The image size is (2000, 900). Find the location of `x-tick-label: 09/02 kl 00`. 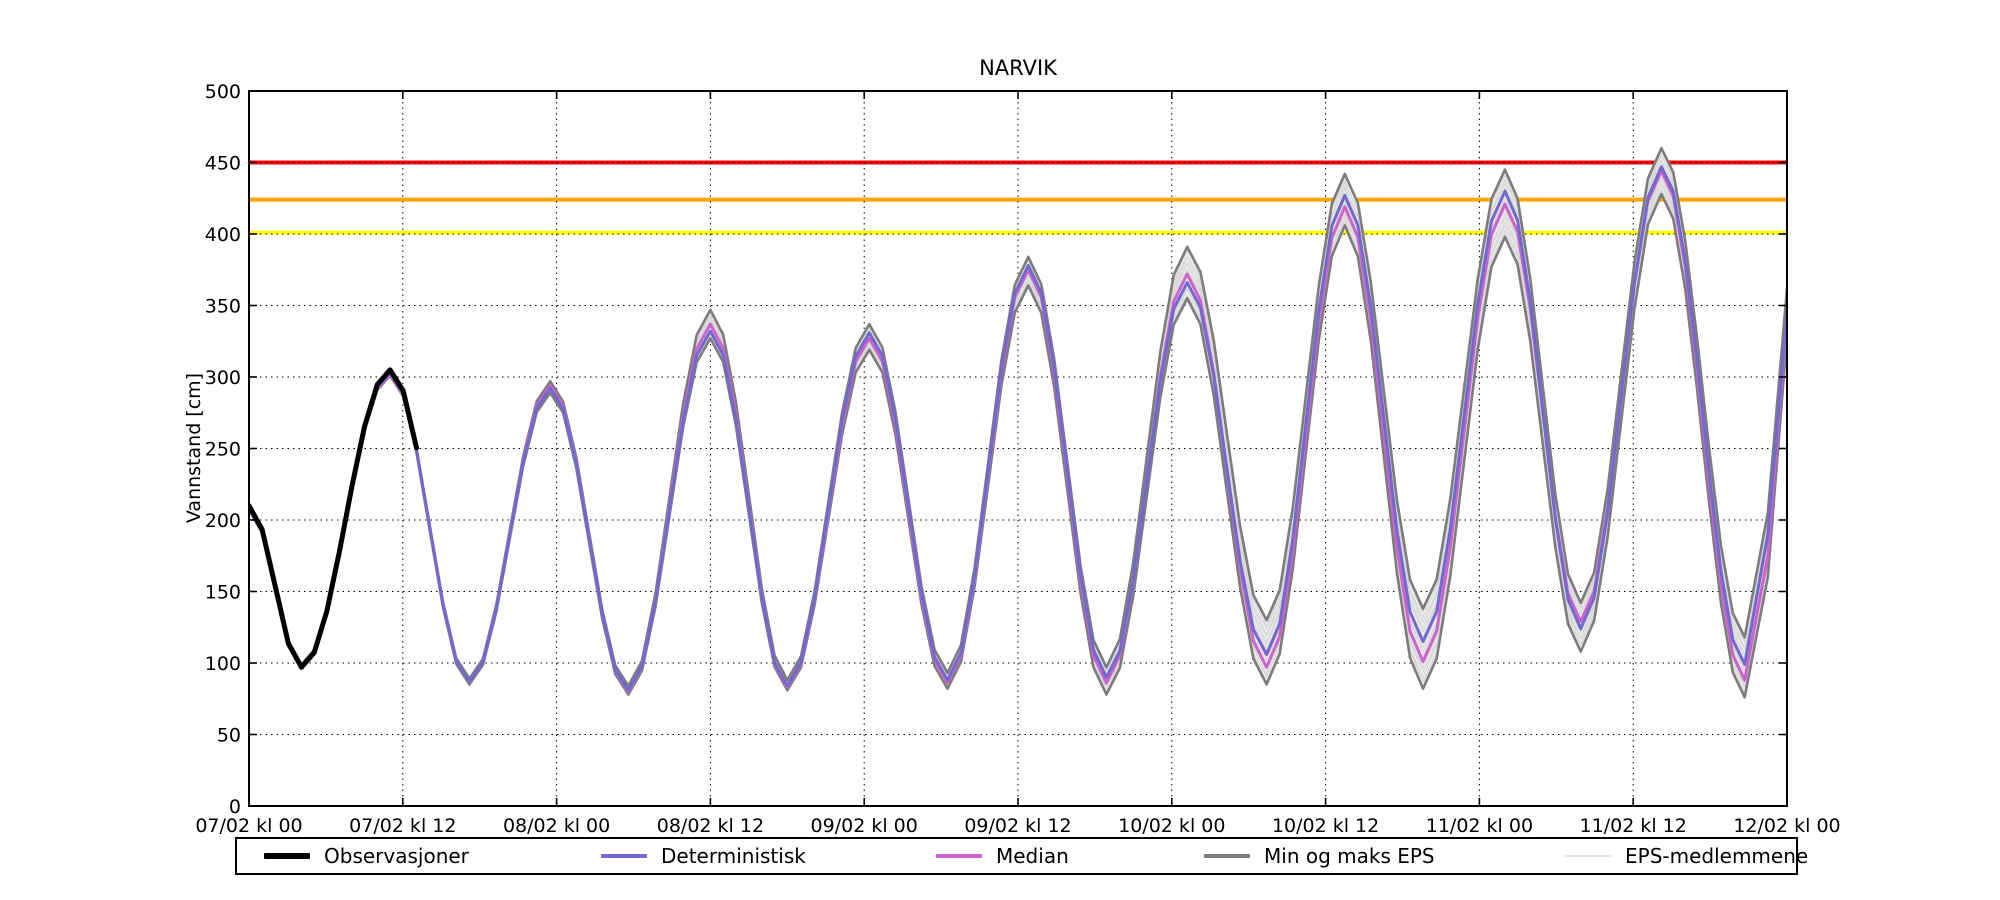

x-tick-label: 09/02 kl 00 is located at coordinates (864, 826).